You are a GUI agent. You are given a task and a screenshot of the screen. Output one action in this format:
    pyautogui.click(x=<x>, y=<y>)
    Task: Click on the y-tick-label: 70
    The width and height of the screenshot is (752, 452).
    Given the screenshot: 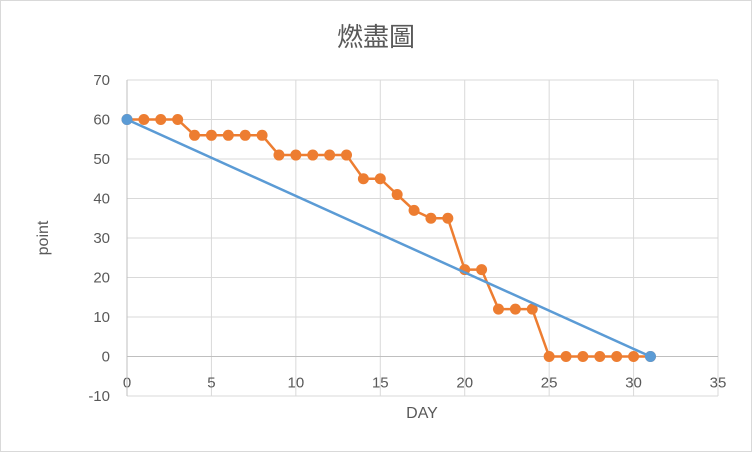 What is the action you would take?
    pyautogui.click(x=101, y=80)
    